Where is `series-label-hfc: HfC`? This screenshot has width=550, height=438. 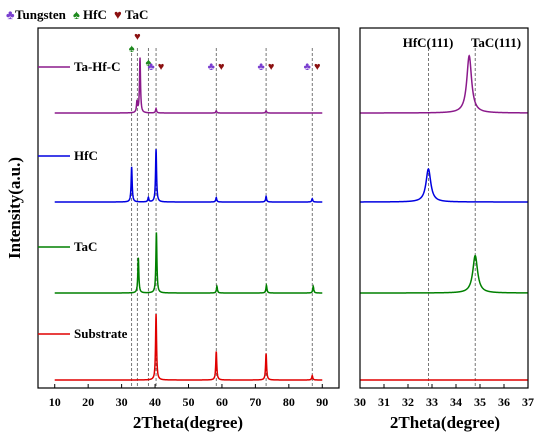
series-label-hfc: HfC is located at coordinates (86, 155).